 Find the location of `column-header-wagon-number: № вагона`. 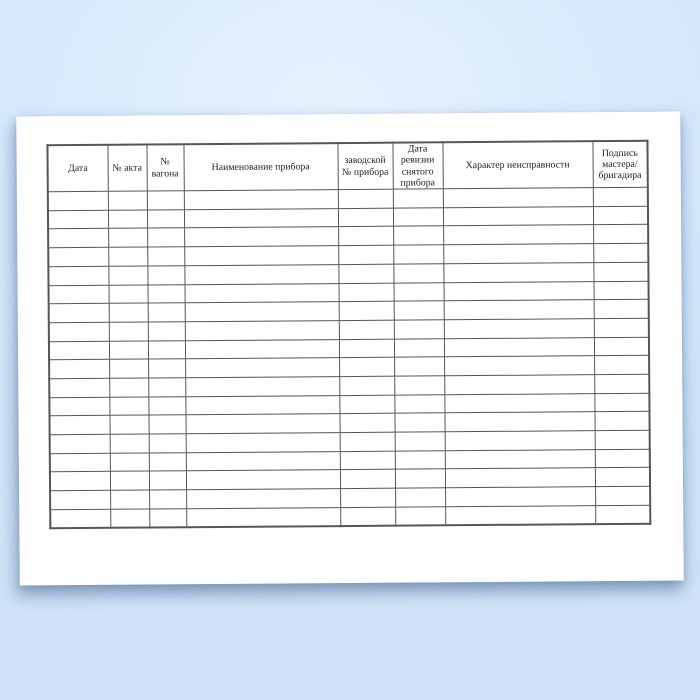

column-header-wagon-number: № вагона is located at coordinates (165, 168).